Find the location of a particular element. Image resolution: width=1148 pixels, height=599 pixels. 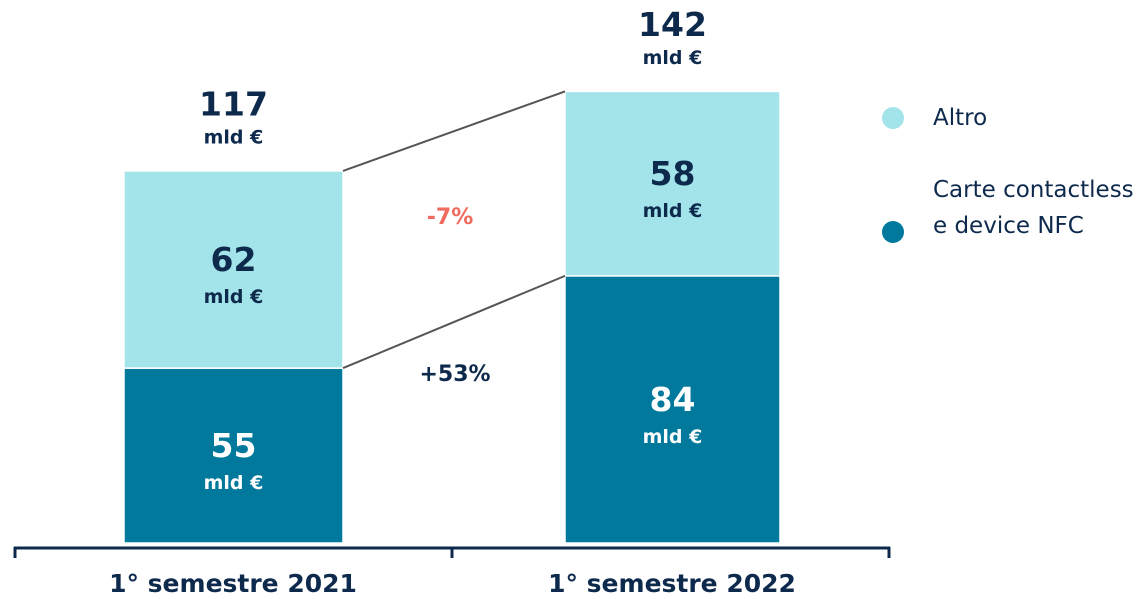

total-label: 117 is located at coordinates (233, 103).